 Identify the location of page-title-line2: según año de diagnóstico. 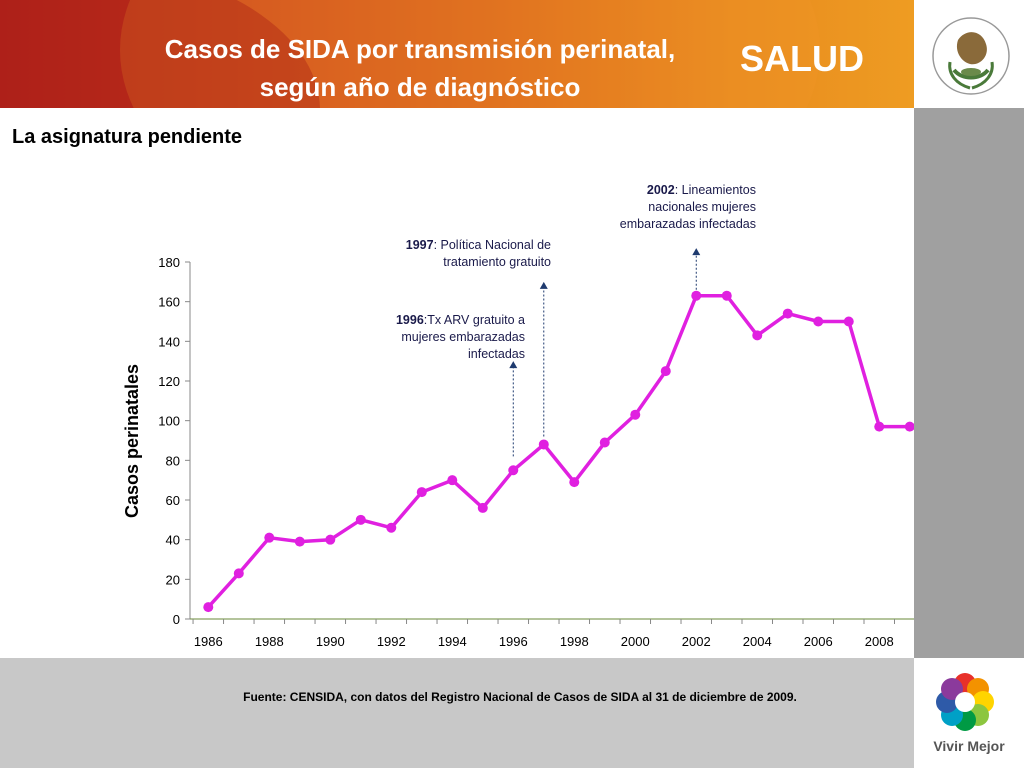
(420, 87).